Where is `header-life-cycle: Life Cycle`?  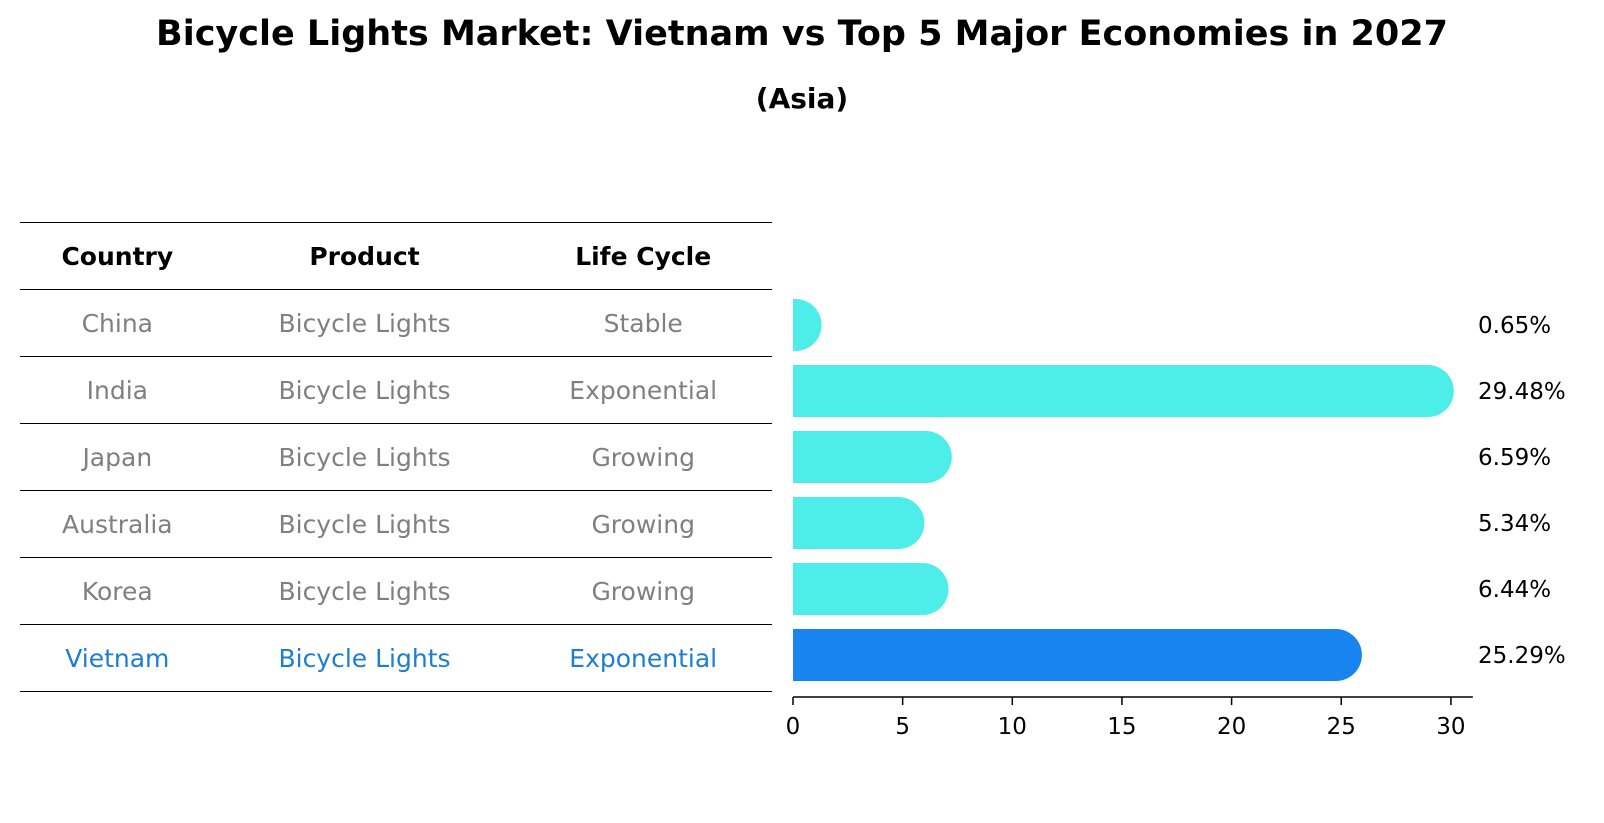
header-life-cycle: Life Cycle is located at coordinates (643, 256).